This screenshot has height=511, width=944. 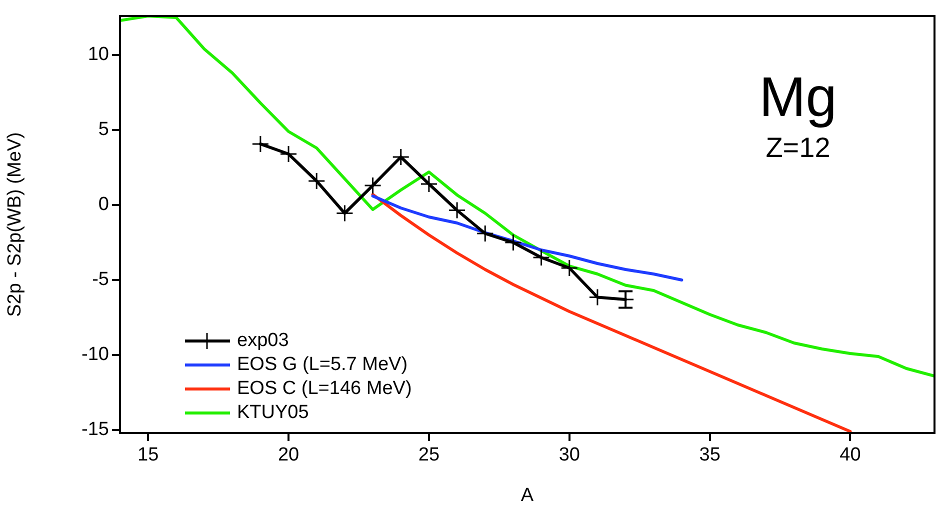 What do you see at coordinates (100, 279) in the screenshot?
I see `y-tick-label: -5` at bounding box center [100, 279].